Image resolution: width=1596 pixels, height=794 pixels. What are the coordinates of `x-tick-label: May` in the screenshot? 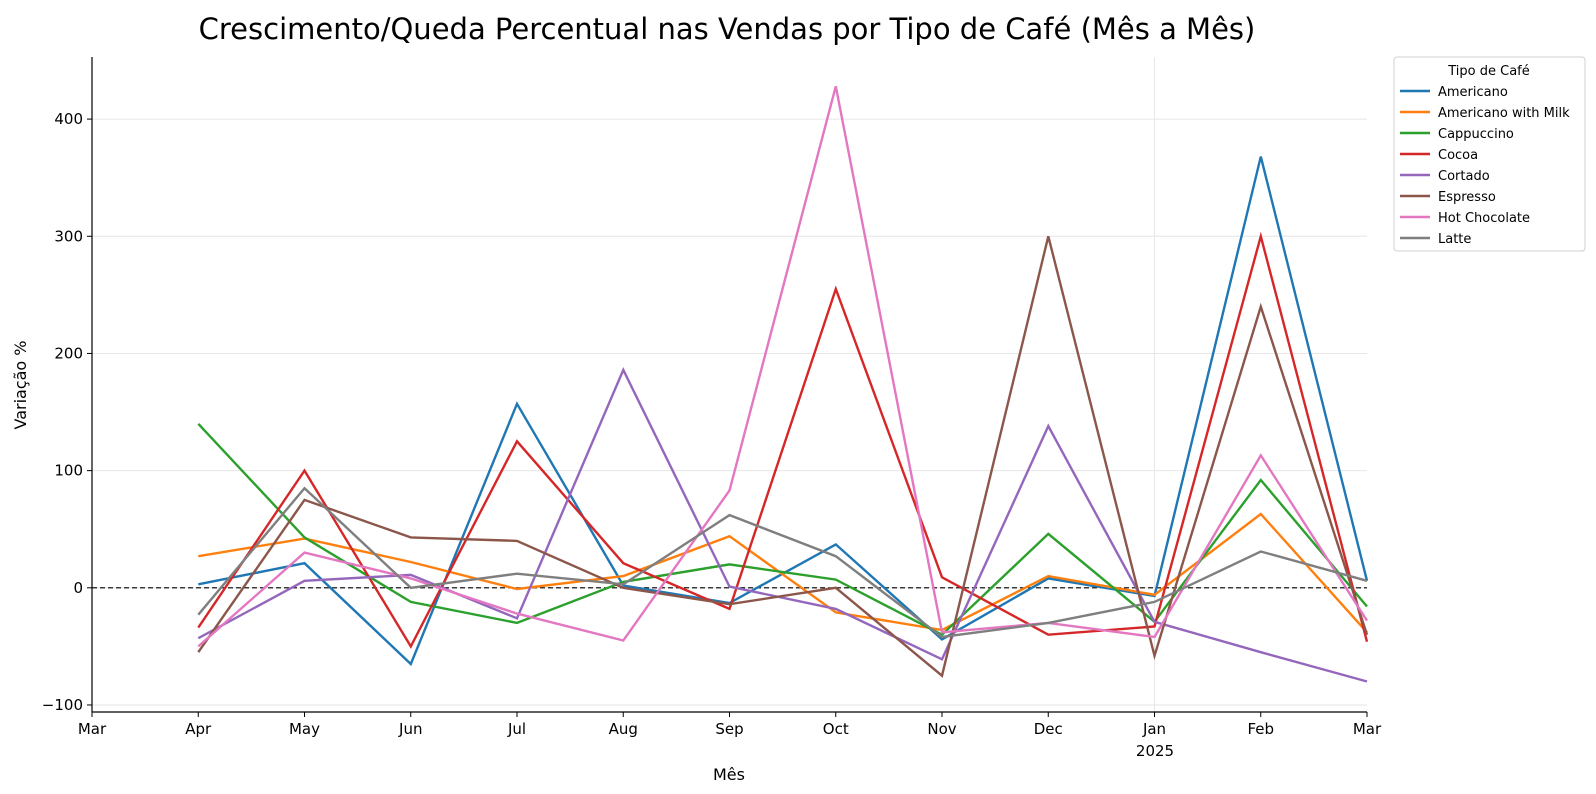 It's located at (304, 729).